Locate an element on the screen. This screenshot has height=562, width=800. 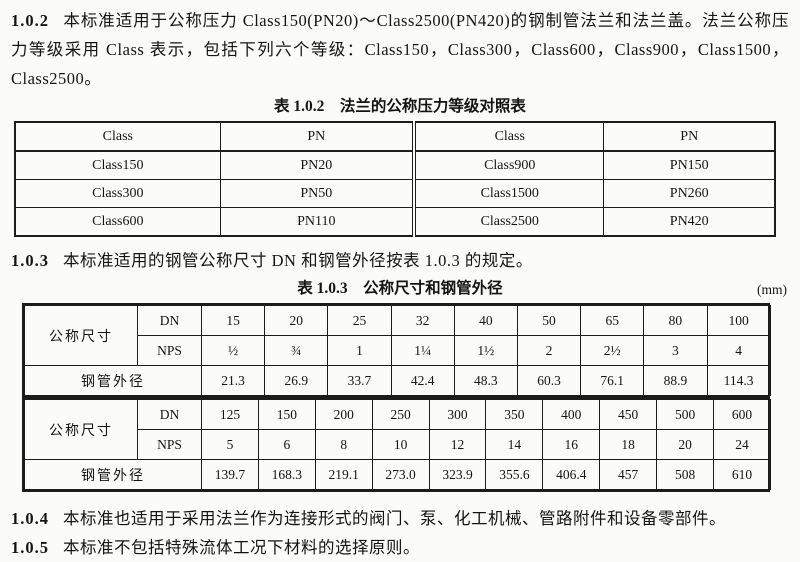
table-cell: 4 is located at coordinates (738, 350).